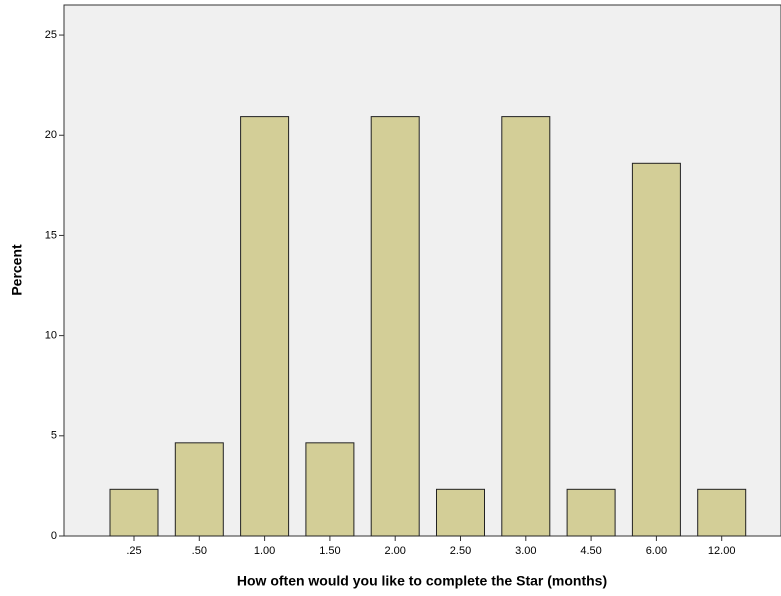 This screenshot has height=596, width=781. I want to click on y-tick-label: 0, so click(54, 536).